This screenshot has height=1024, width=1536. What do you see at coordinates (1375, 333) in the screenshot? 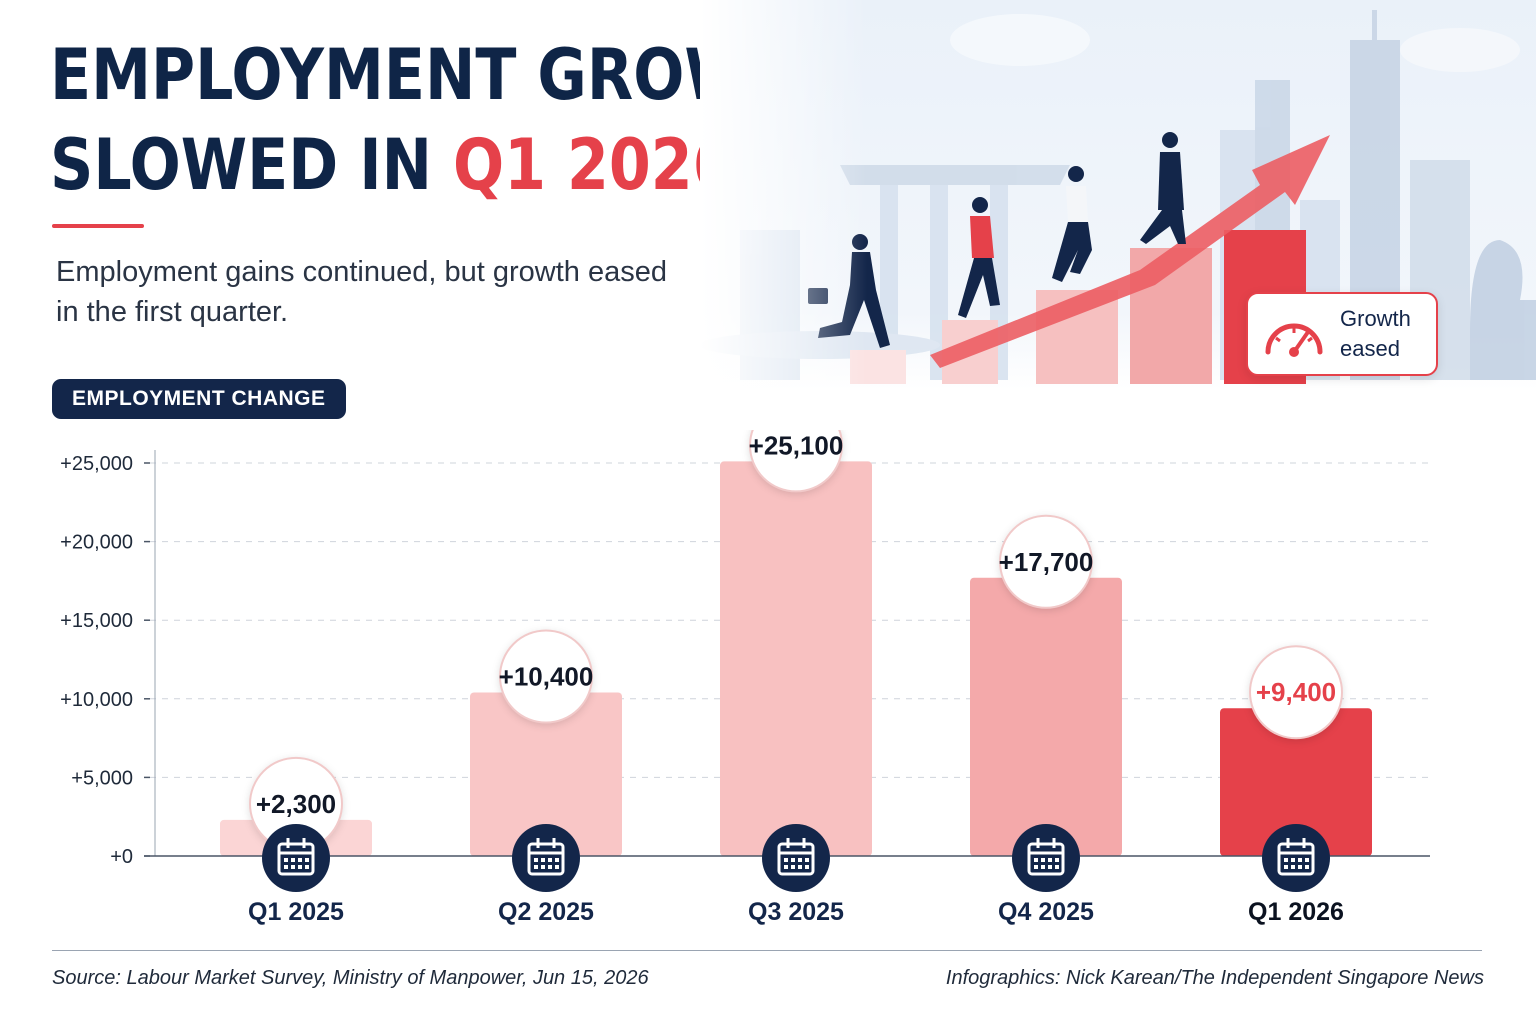
I see `callout-text: Growth eased` at bounding box center [1375, 333].